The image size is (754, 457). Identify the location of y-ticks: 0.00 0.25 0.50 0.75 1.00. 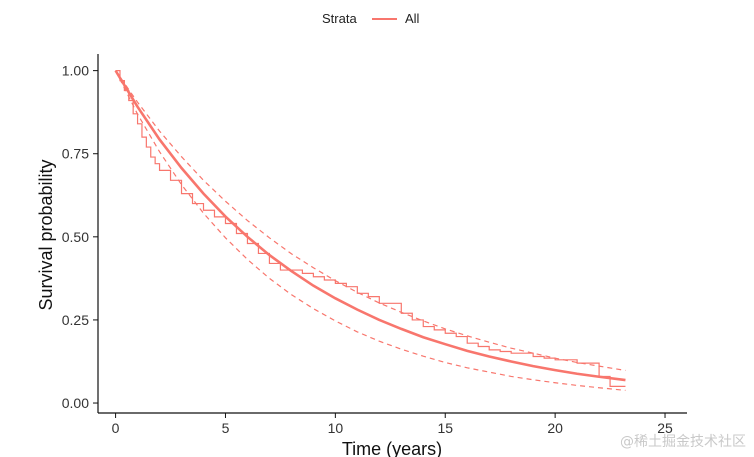
(80, 237).